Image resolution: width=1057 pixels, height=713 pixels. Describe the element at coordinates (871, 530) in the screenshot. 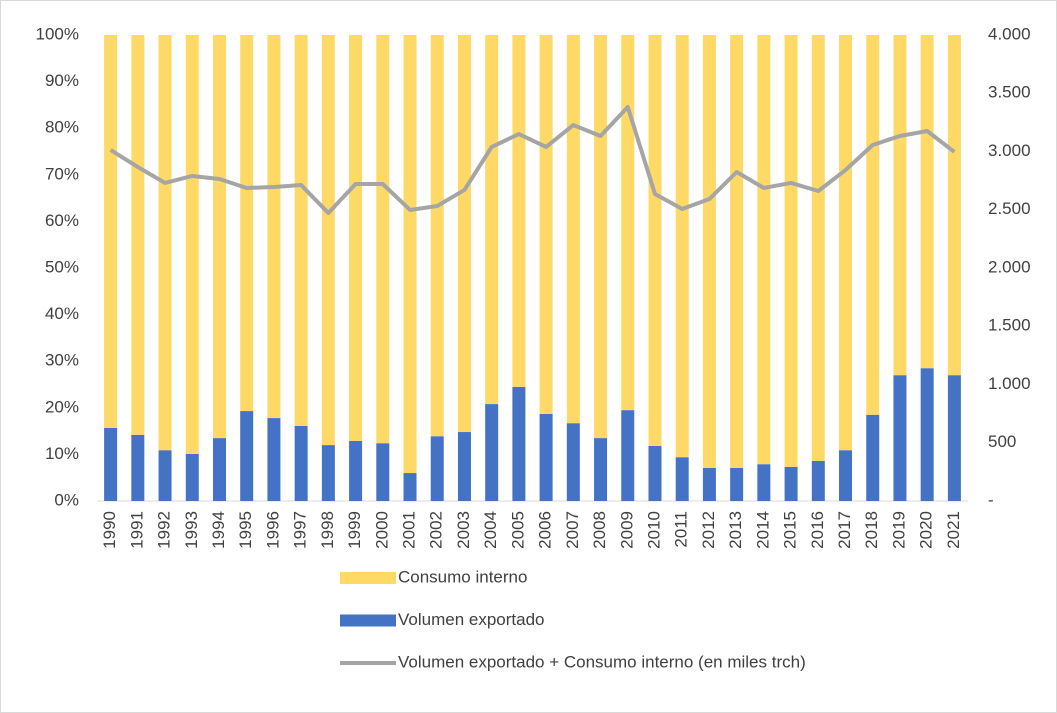

I see `x-tick-label: 2018` at that location.